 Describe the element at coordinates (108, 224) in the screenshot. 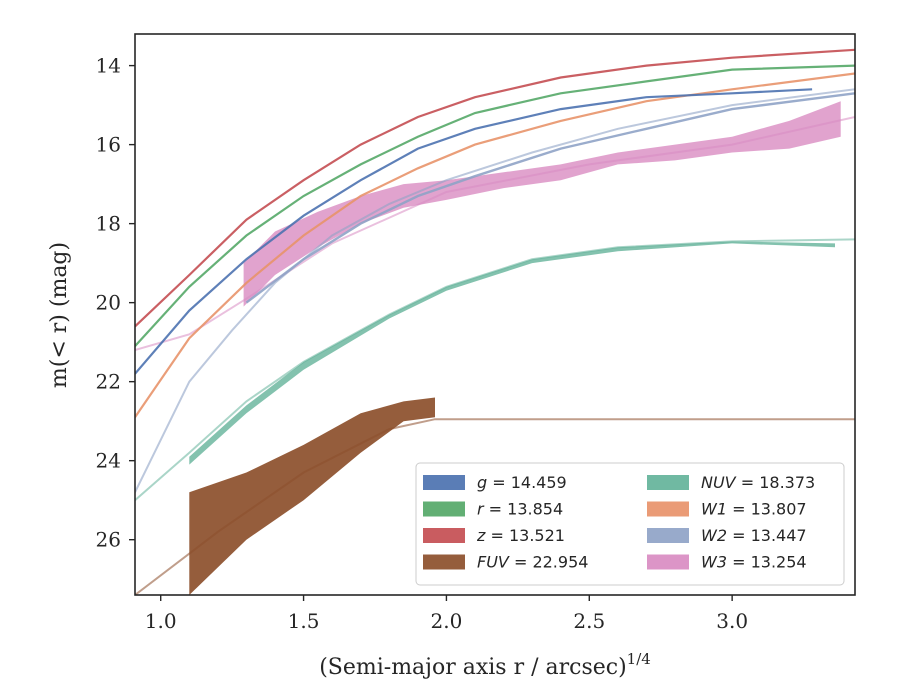

I see `y-tick-label: 18` at that location.